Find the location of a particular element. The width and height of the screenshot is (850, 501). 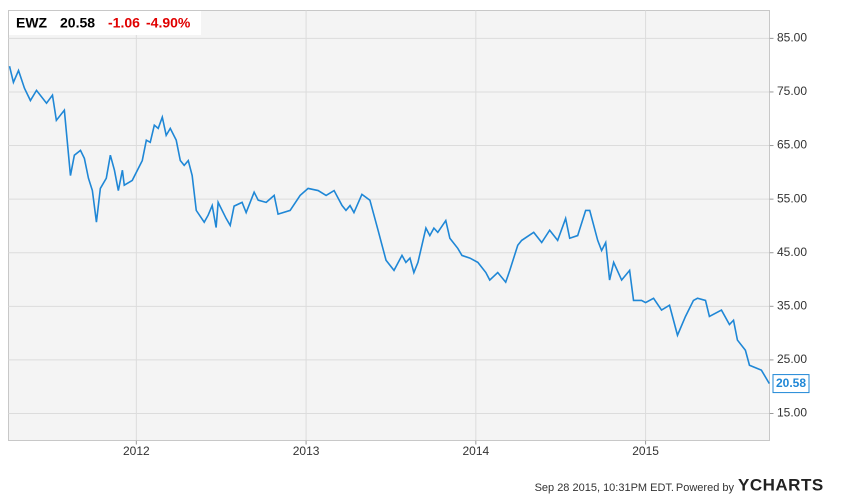

x-tick-label: 2012 is located at coordinates (136, 451).